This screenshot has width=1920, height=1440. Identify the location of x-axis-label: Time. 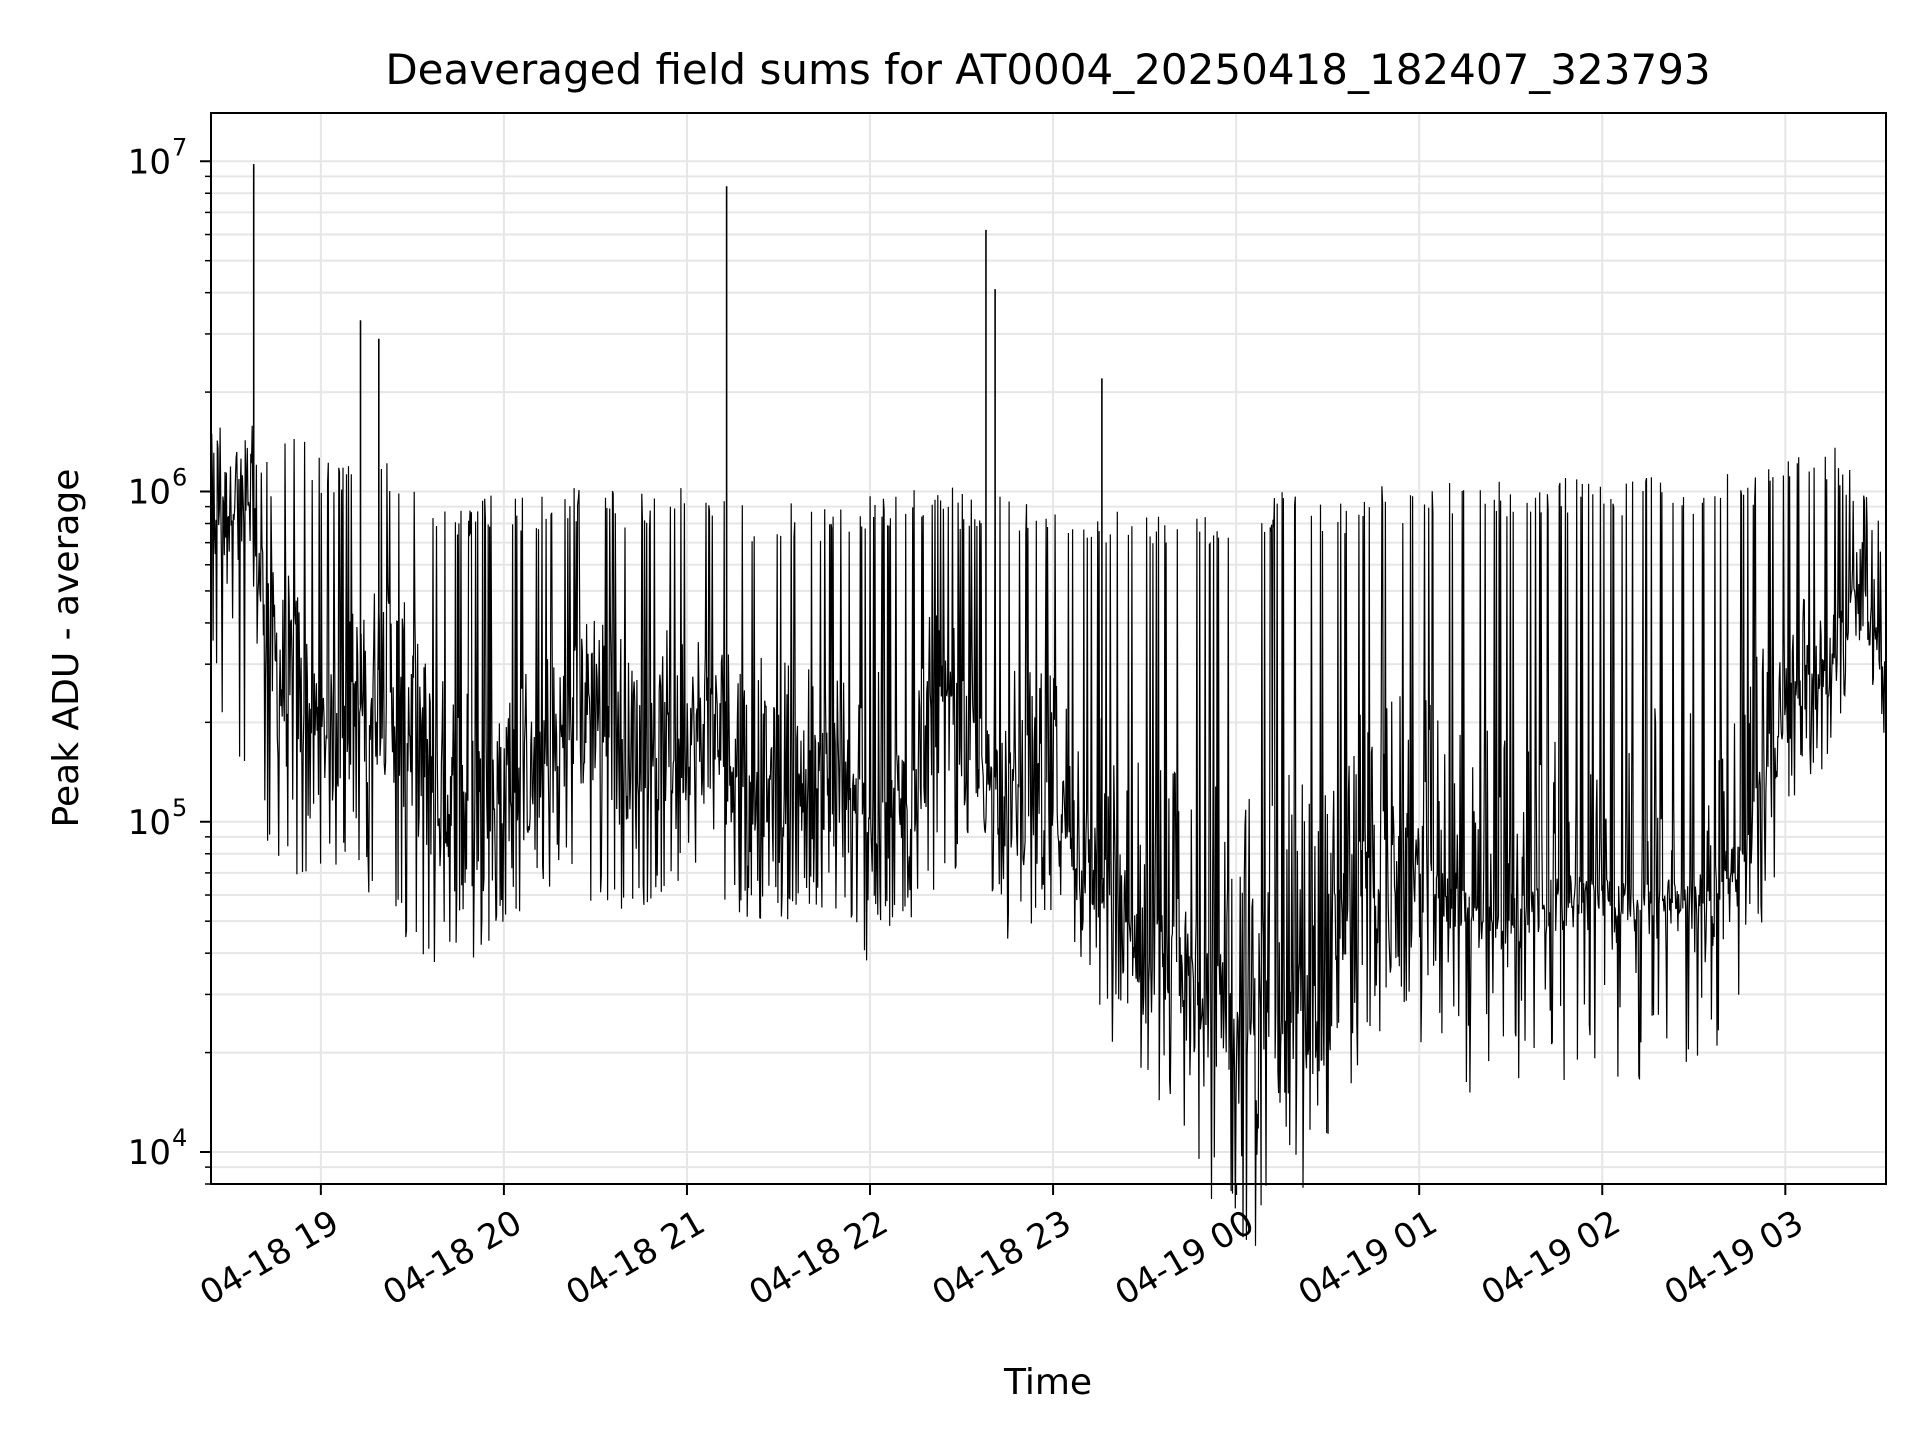
(1047, 1382).